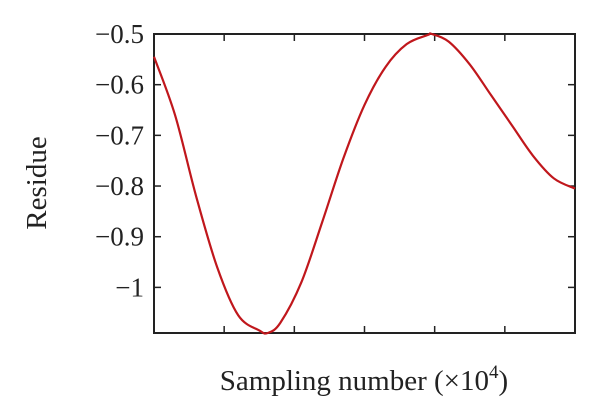  I want to click on y-tick-label: −0.6, so click(119, 85).